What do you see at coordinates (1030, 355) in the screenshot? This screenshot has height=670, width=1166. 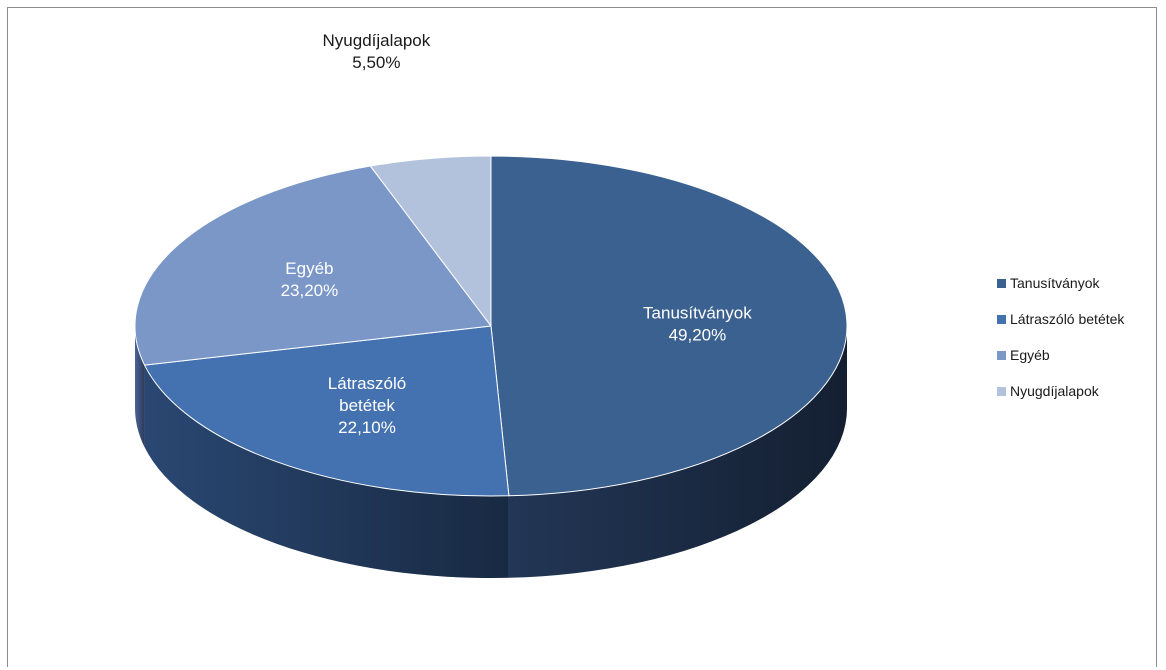 I see `legend-label-egyeb: Egyéb` at bounding box center [1030, 355].